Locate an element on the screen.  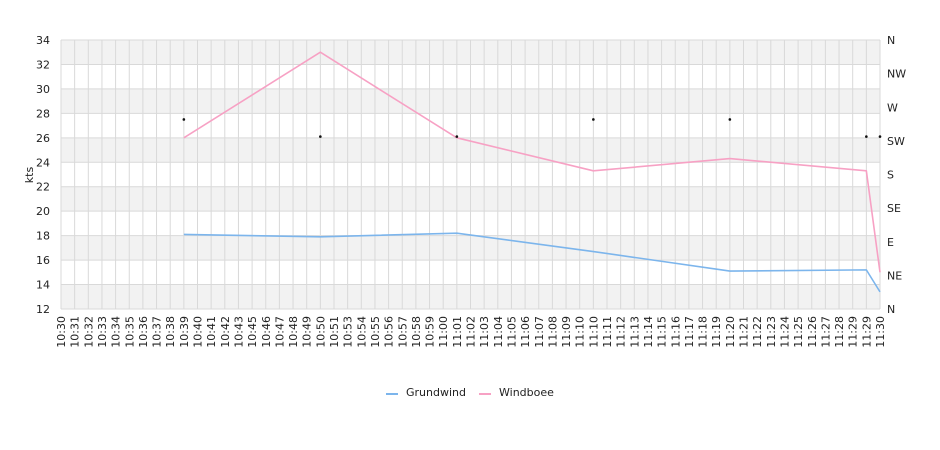
x-tick-label: 11:23 is located at coordinates (771, 332).